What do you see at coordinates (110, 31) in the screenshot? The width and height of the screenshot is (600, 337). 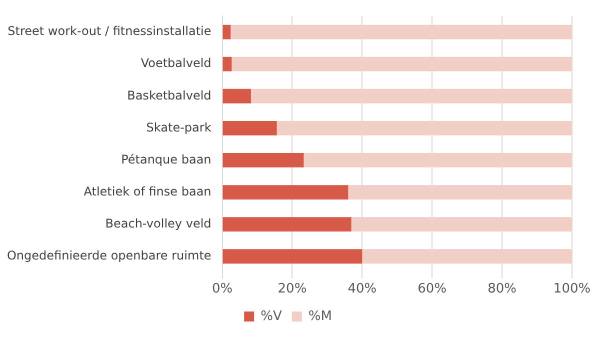 I see `y-tick-label: Street work-out / fitnessinstallatie` at bounding box center [110, 31].